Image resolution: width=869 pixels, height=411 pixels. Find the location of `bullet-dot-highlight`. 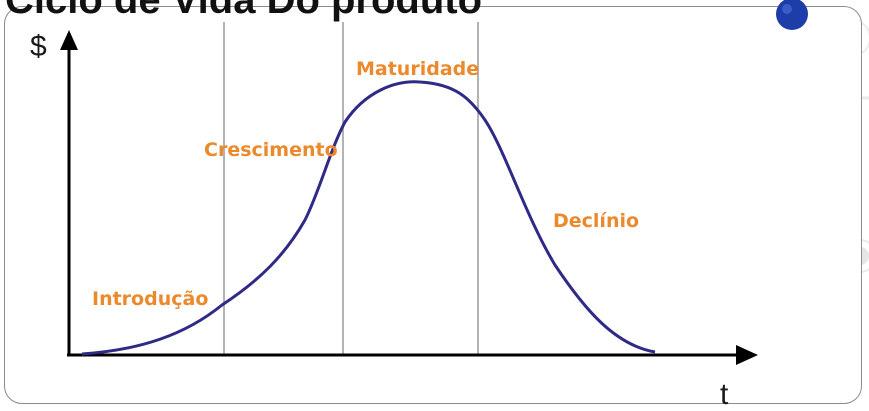

bullet-dot-highlight is located at coordinates (787, 9).